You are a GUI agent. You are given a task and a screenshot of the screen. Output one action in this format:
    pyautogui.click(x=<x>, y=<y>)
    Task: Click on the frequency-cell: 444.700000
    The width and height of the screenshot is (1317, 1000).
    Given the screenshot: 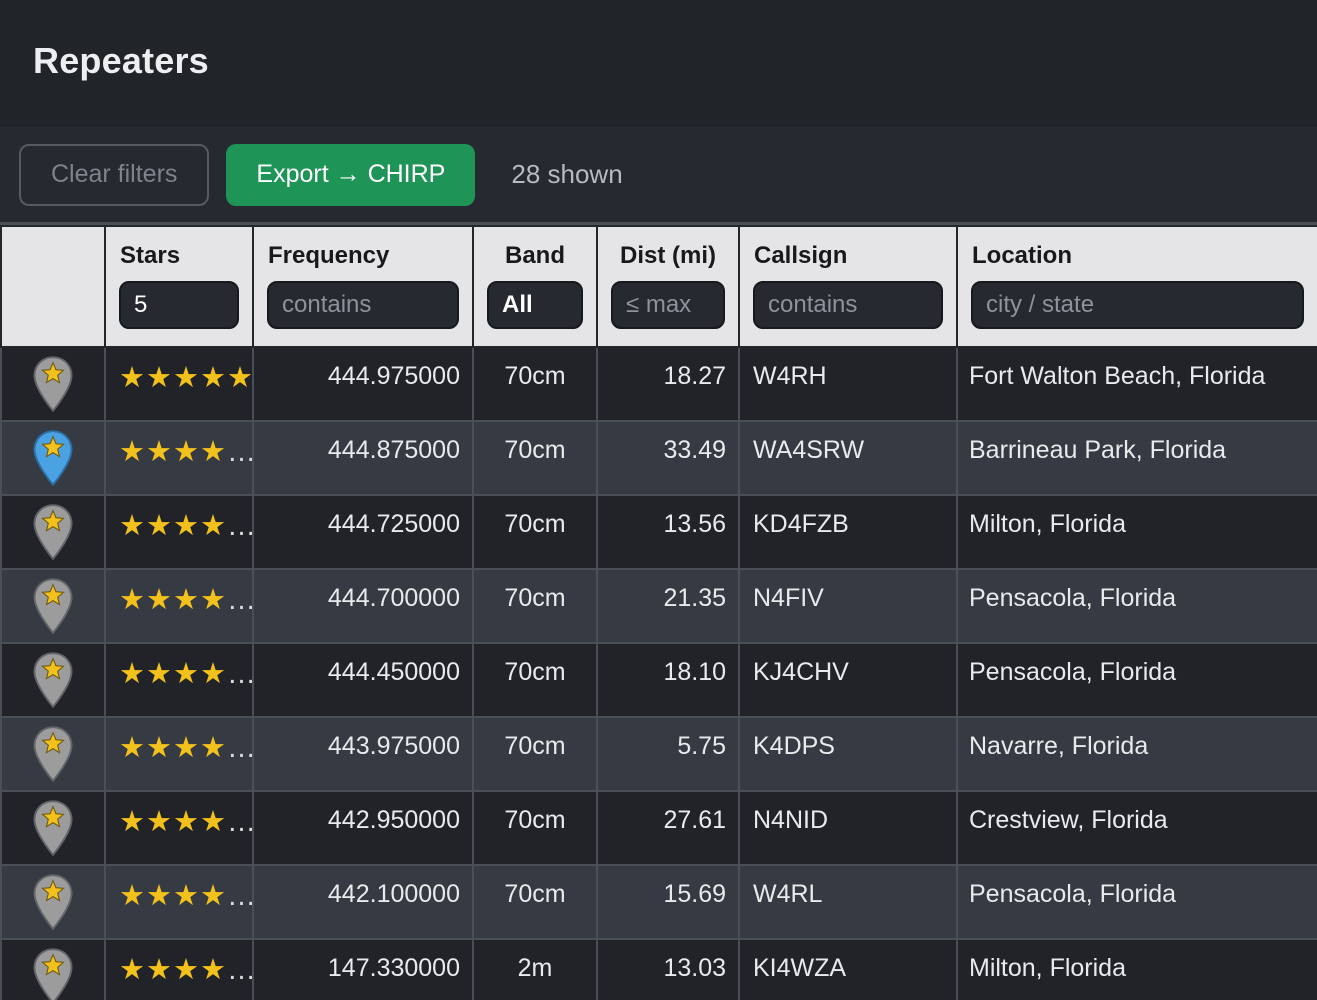 What is the action you would take?
    pyautogui.click(x=363, y=606)
    